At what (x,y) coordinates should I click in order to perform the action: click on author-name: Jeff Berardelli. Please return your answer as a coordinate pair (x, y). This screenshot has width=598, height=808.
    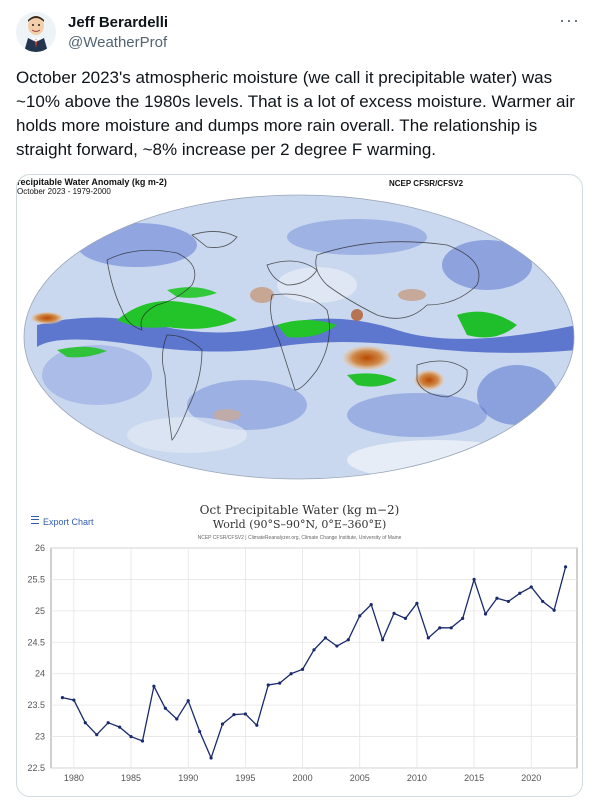
    Looking at the image, I should click on (118, 22).